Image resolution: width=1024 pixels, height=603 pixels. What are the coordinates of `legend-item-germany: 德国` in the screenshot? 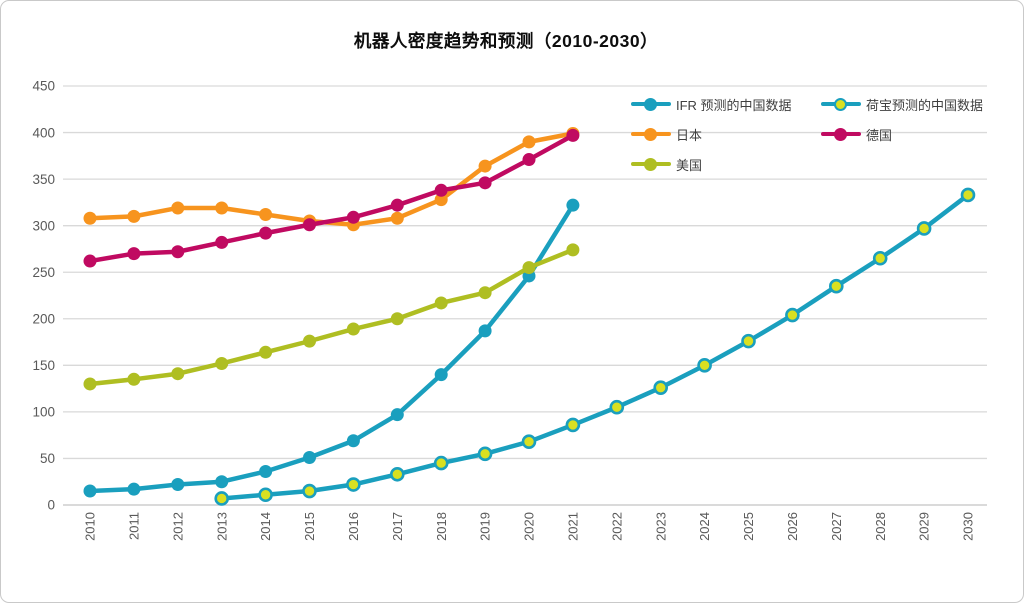 It's located at (922, 134).